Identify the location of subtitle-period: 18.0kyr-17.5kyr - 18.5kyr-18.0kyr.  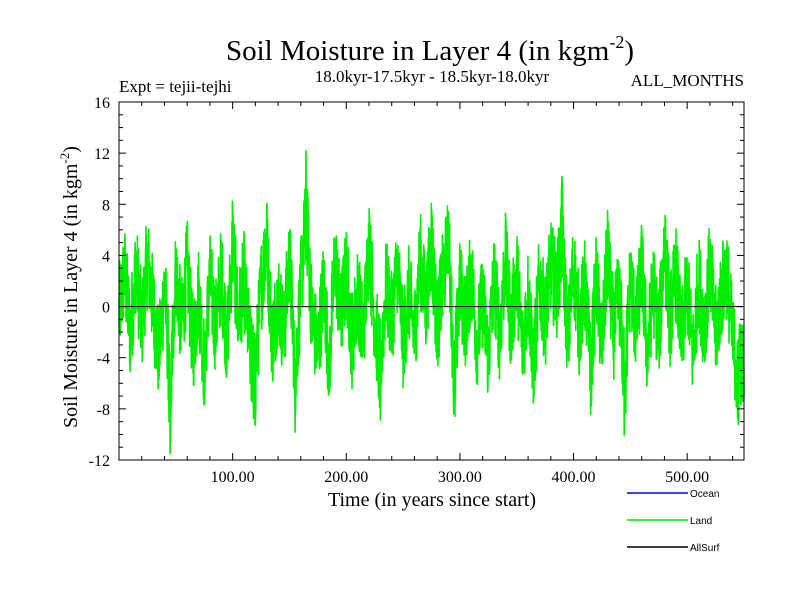
(432, 76).